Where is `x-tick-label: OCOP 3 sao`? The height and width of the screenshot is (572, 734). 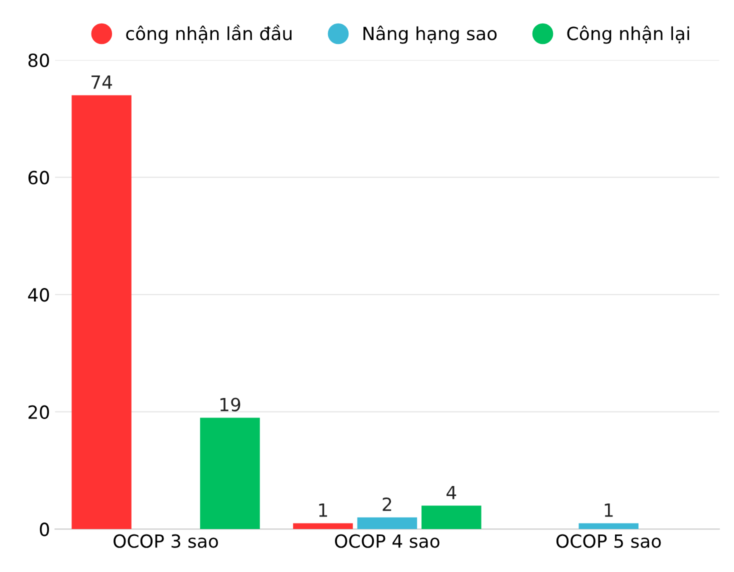
x-tick-label: OCOP 3 sao is located at coordinates (166, 541).